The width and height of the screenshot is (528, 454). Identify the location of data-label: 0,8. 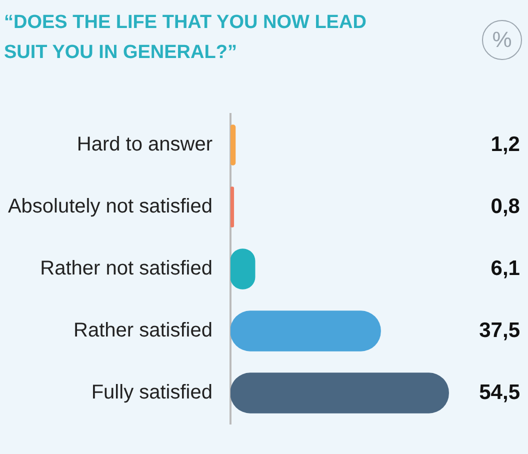
(505, 206).